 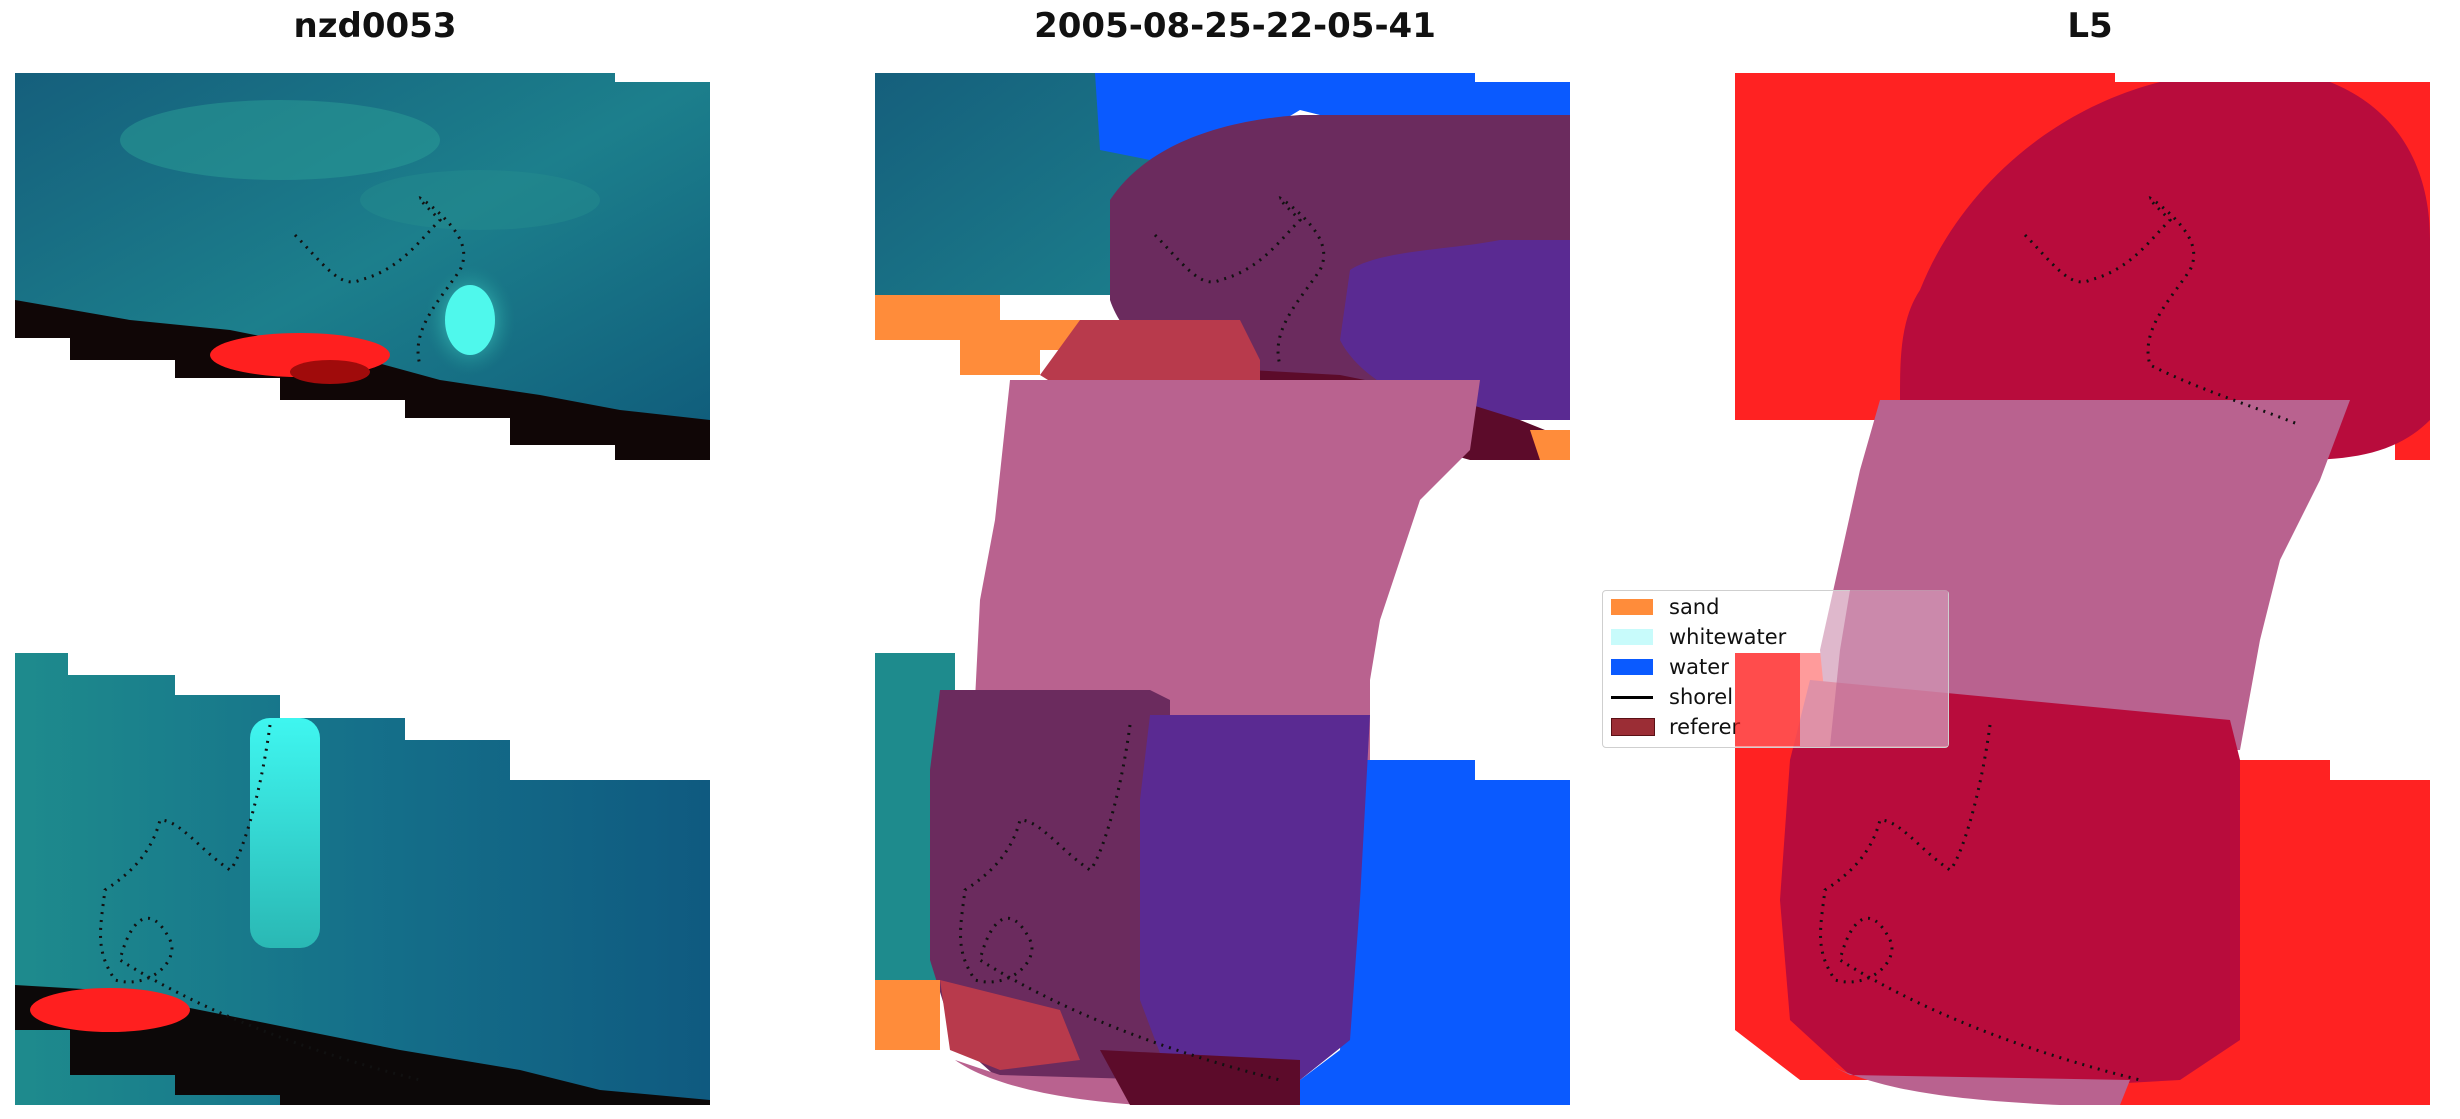 What do you see at coordinates (1235, 26) in the screenshot?
I see `panel-title-date: 2005-08-25-22-05-41` at bounding box center [1235, 26].